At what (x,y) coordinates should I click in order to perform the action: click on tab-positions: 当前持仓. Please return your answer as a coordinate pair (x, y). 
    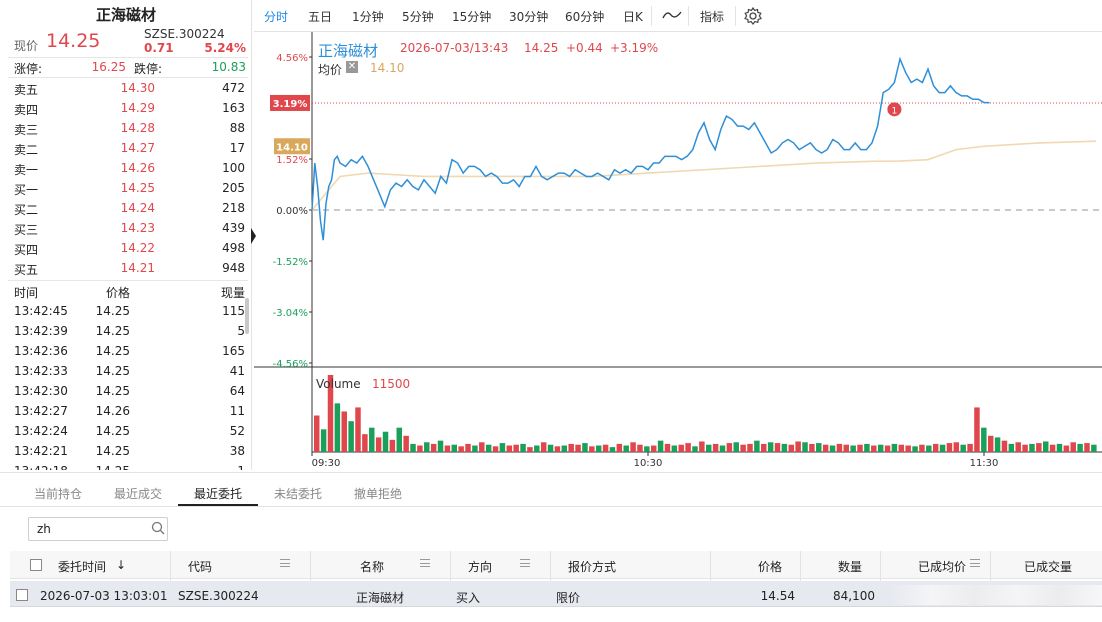
    Looking at the image, I should click on (58, 494).